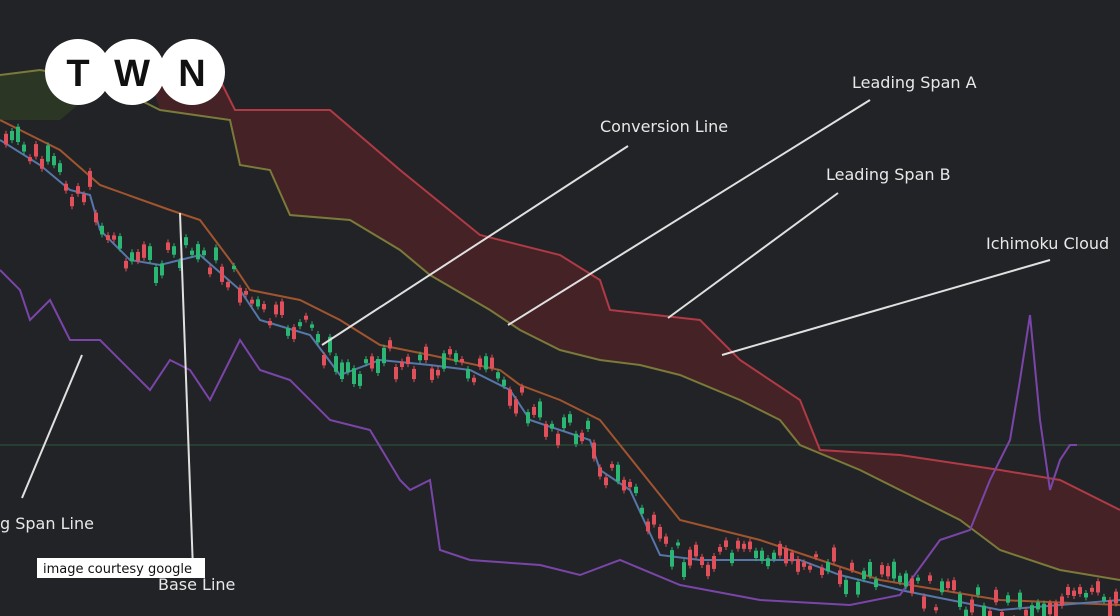  What do you see at coordinates (132, 74) in the screenshot?
I see `logo-letter: W` at bounding box center [132, 74].